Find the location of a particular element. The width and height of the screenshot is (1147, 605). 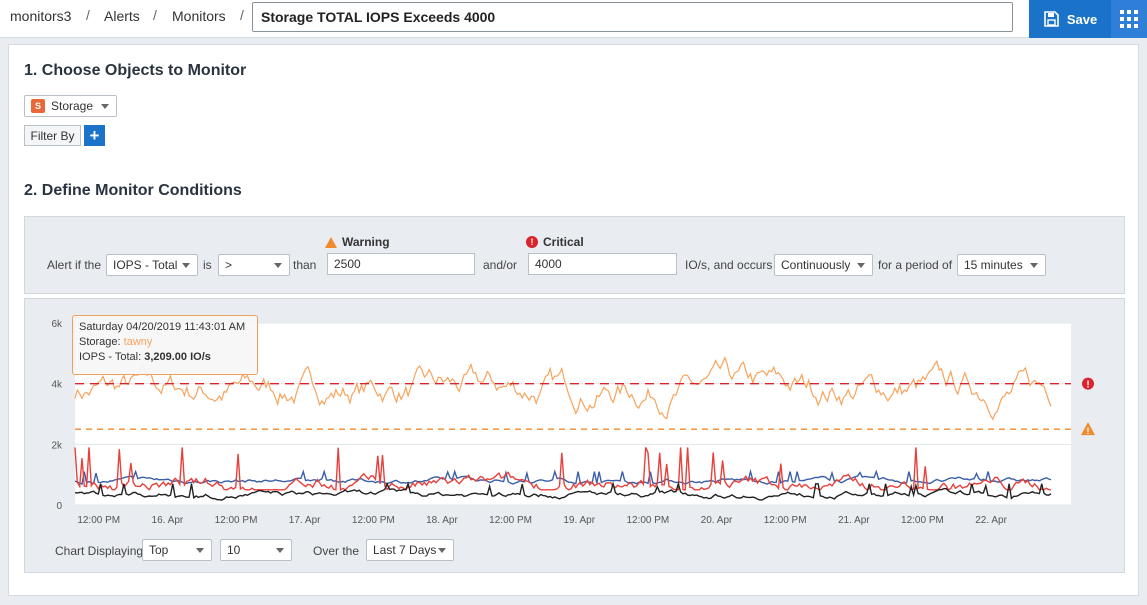

metric-dropdown: IOPS - Total is located at coordinates (152, 265).